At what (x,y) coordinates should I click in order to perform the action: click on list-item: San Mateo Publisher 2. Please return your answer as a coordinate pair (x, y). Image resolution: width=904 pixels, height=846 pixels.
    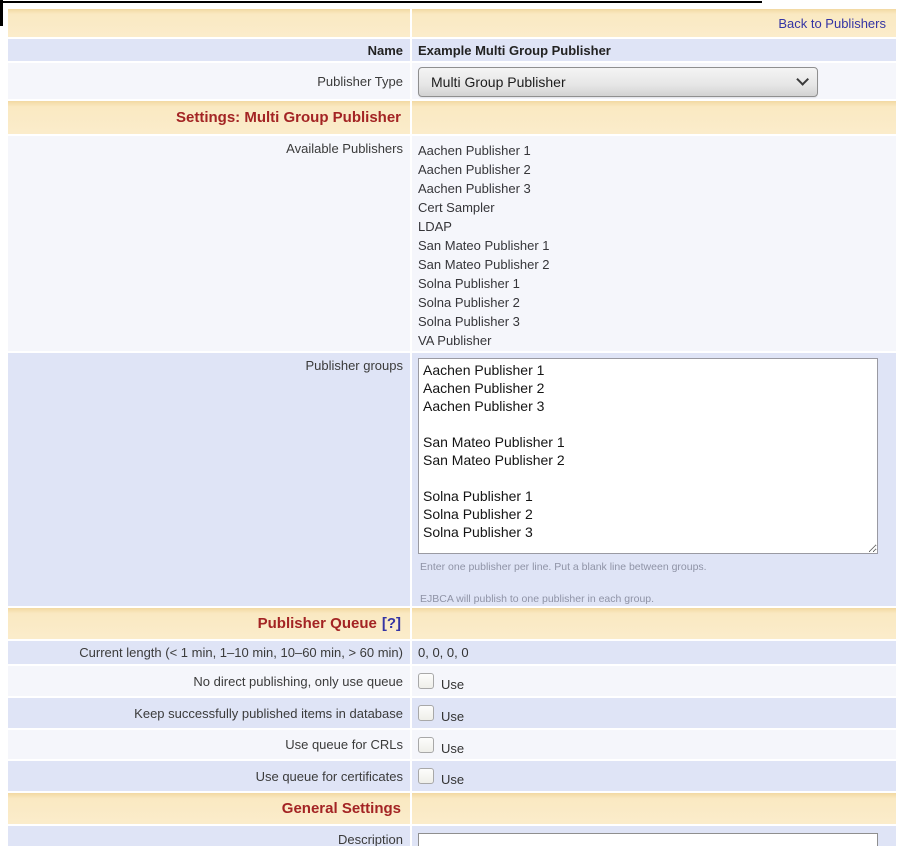
    Looking at the image, I should click on (484, 264).